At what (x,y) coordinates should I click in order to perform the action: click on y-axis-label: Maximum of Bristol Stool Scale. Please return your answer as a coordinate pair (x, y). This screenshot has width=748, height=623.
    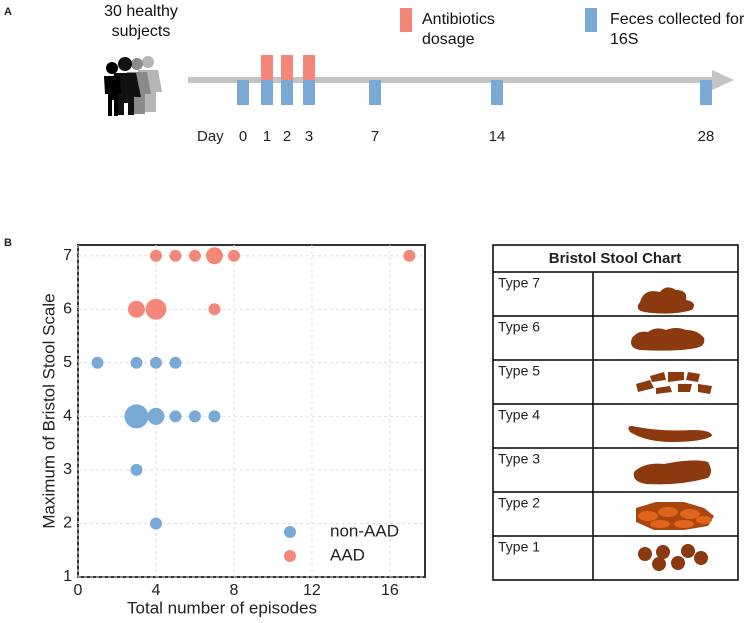
    Looking at the image, I should click on (48, 410).